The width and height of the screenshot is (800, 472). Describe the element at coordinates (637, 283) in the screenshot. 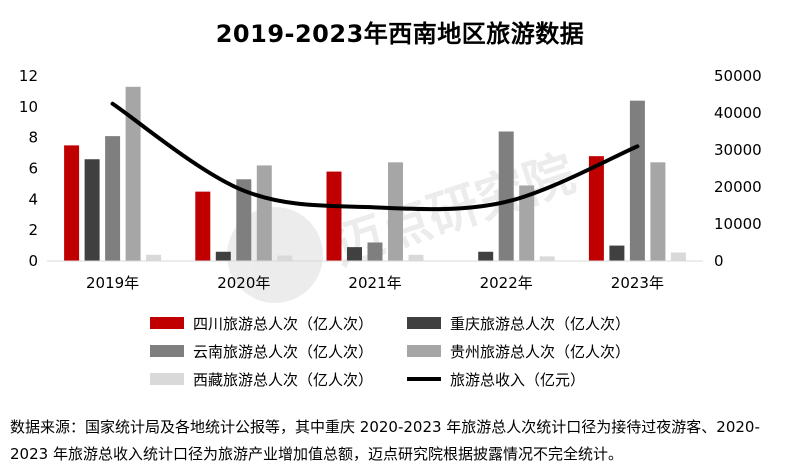

I see `x-tick-label: 2023年` at that location.